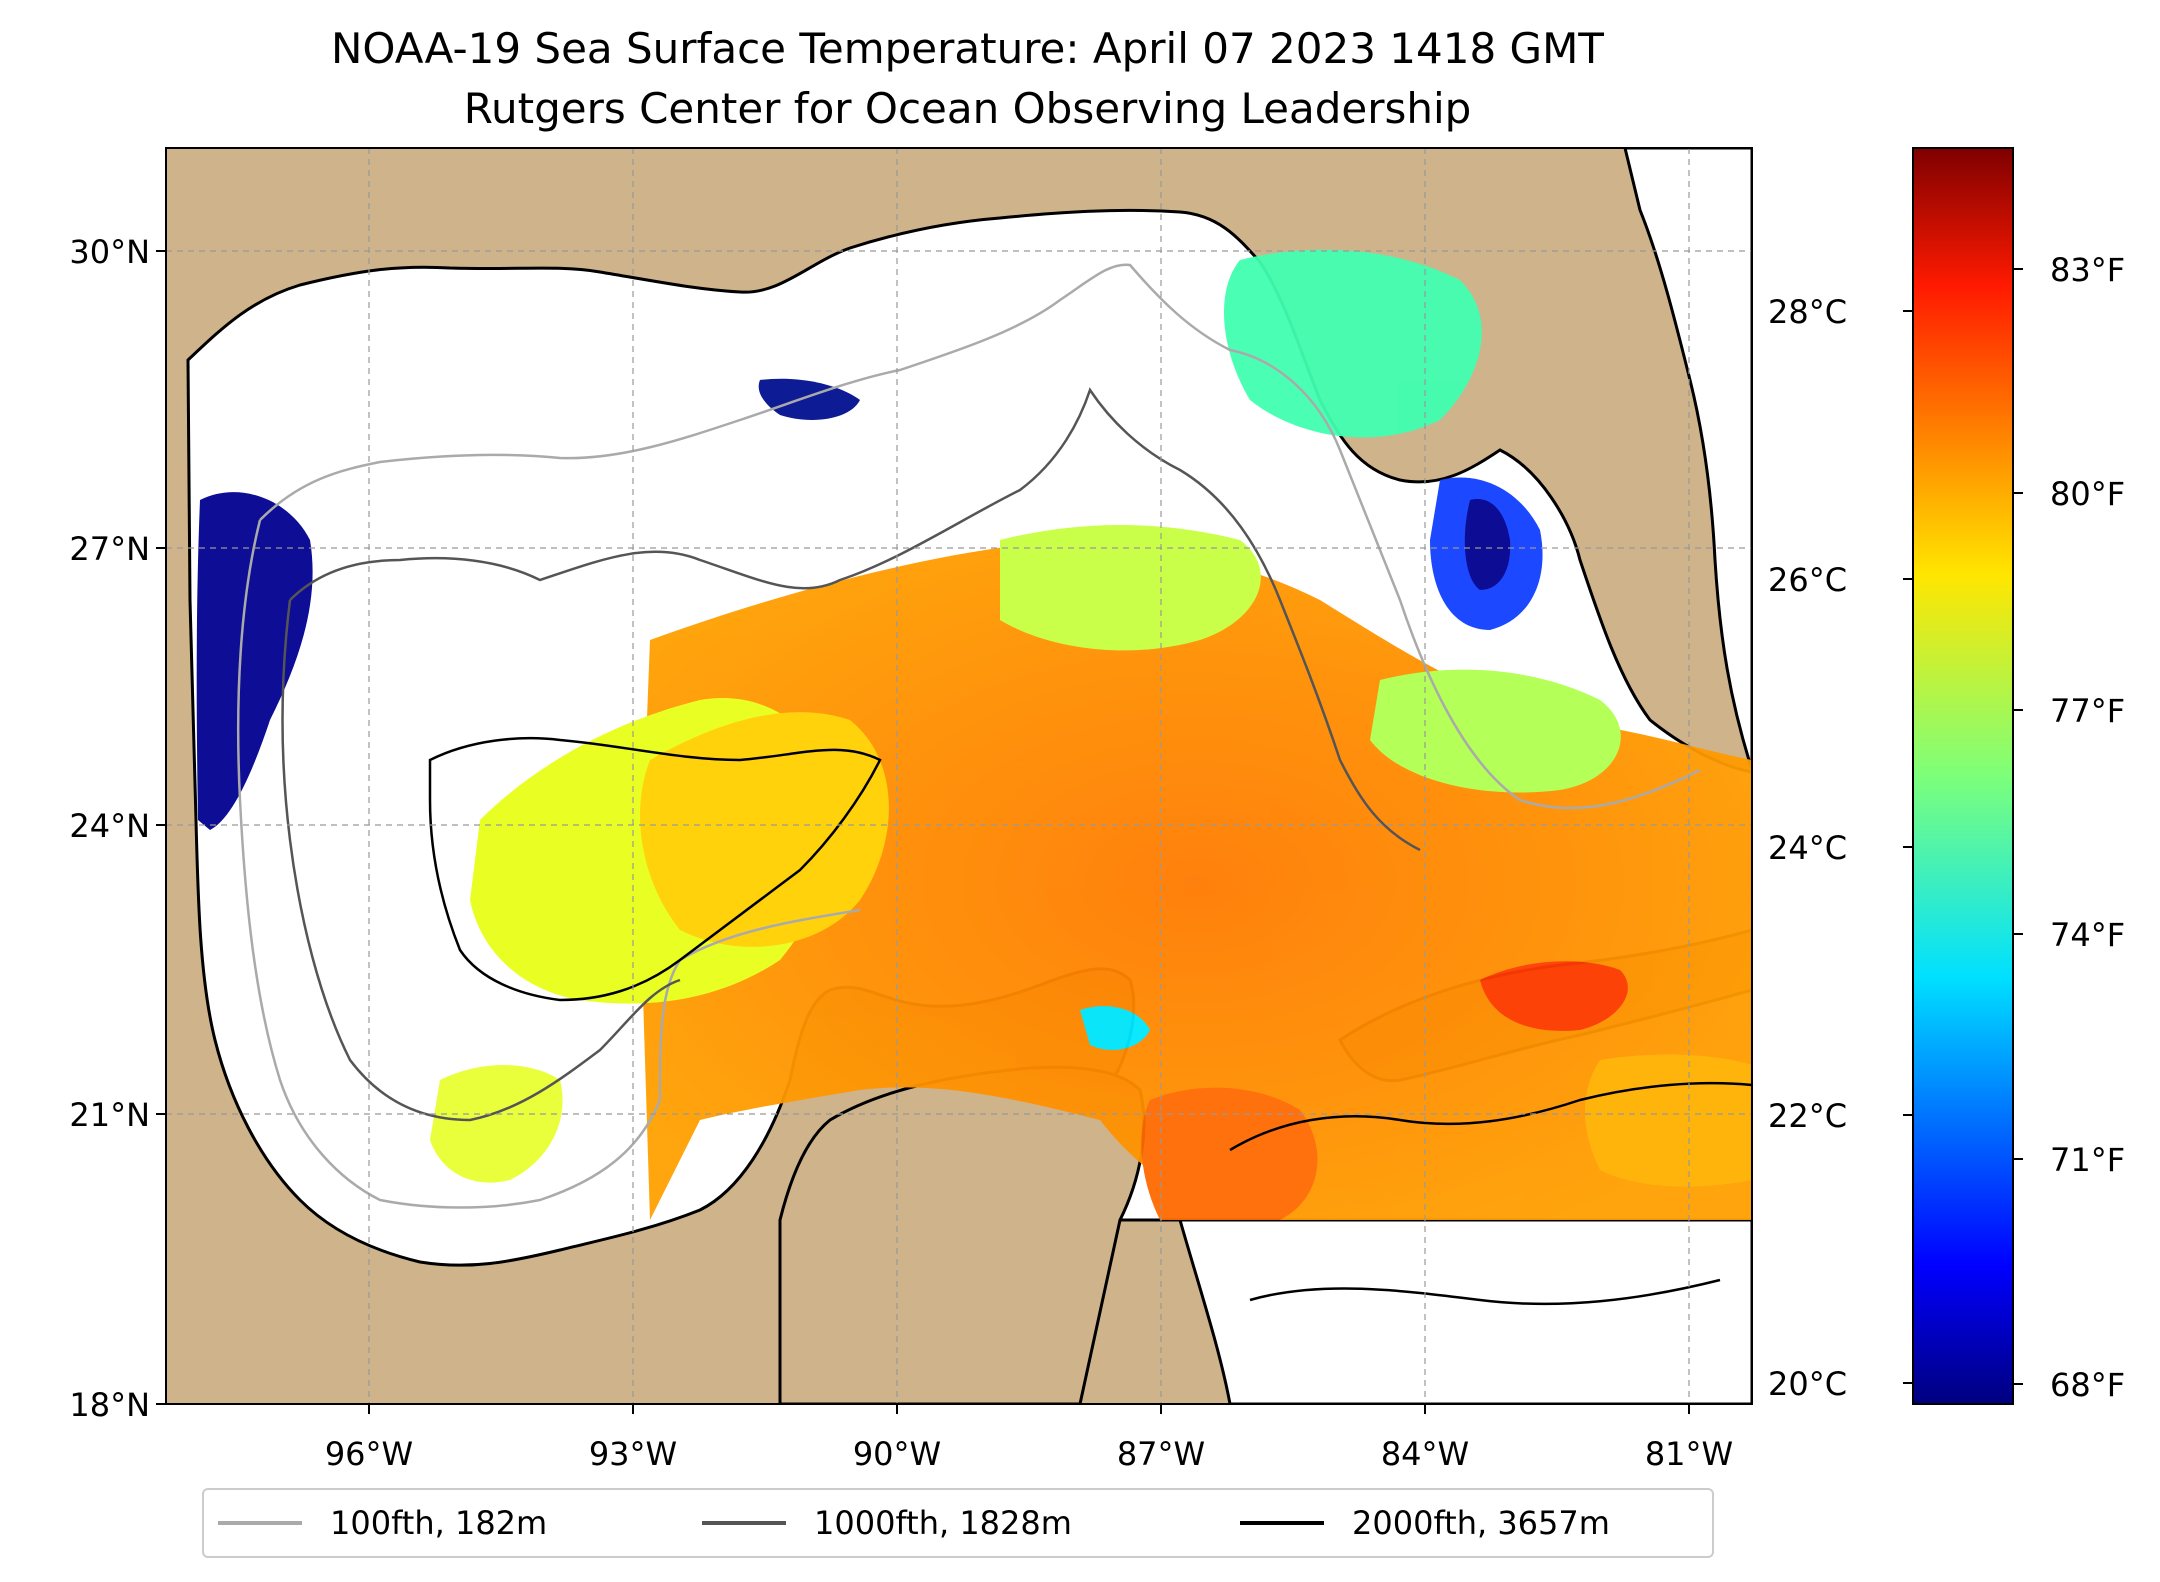 The image size is (2160, 1582). I want to click on legend-item-100fth: 100fth, 182m, so click(382, 1523).